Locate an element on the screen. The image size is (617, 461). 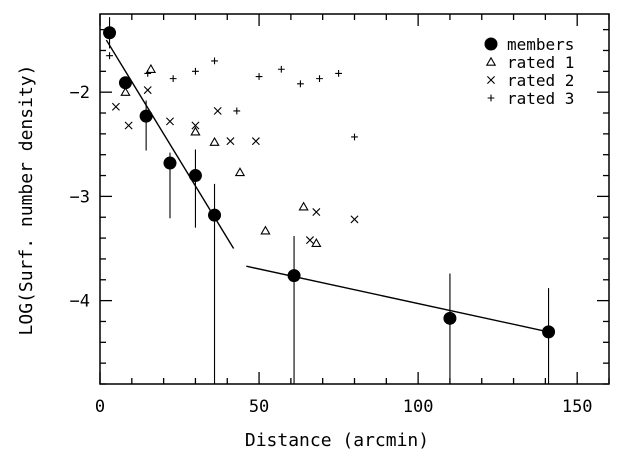
x-tick-label: 150 is located at coordinates (577, 407).